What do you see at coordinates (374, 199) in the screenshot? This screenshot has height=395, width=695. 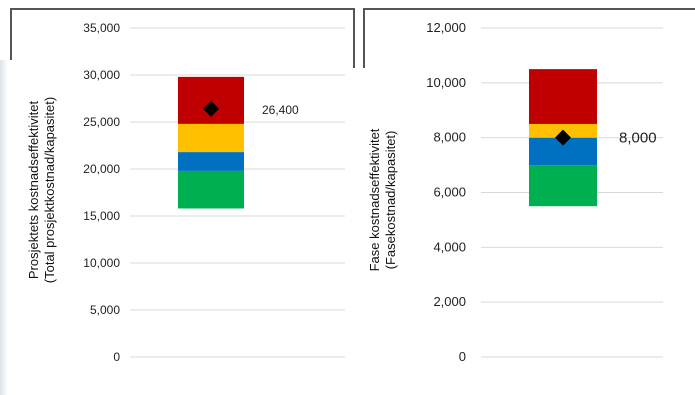 I see `y-axis-title-line: Fase kostnadseffektivitet` at bounding box center [374, 199].